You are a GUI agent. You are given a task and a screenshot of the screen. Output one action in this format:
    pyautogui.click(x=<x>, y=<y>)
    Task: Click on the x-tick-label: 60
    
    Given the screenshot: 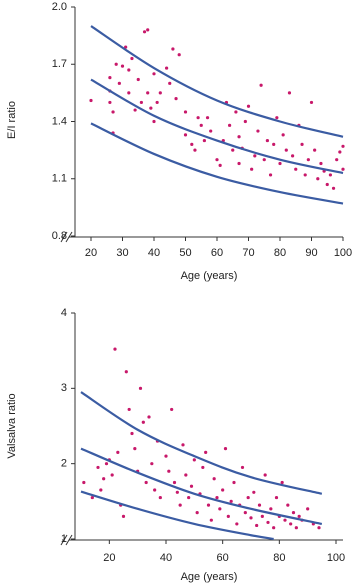 What is the action you would take?
    pyautogui.click(x=223, y=558)
    